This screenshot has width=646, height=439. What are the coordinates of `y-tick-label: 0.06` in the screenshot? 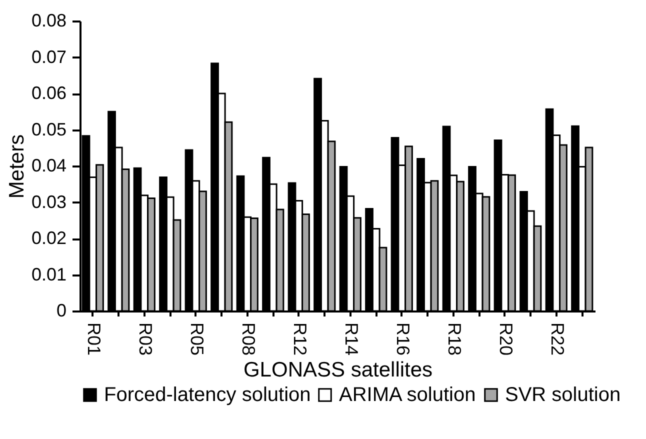 It's located at (48, 93).